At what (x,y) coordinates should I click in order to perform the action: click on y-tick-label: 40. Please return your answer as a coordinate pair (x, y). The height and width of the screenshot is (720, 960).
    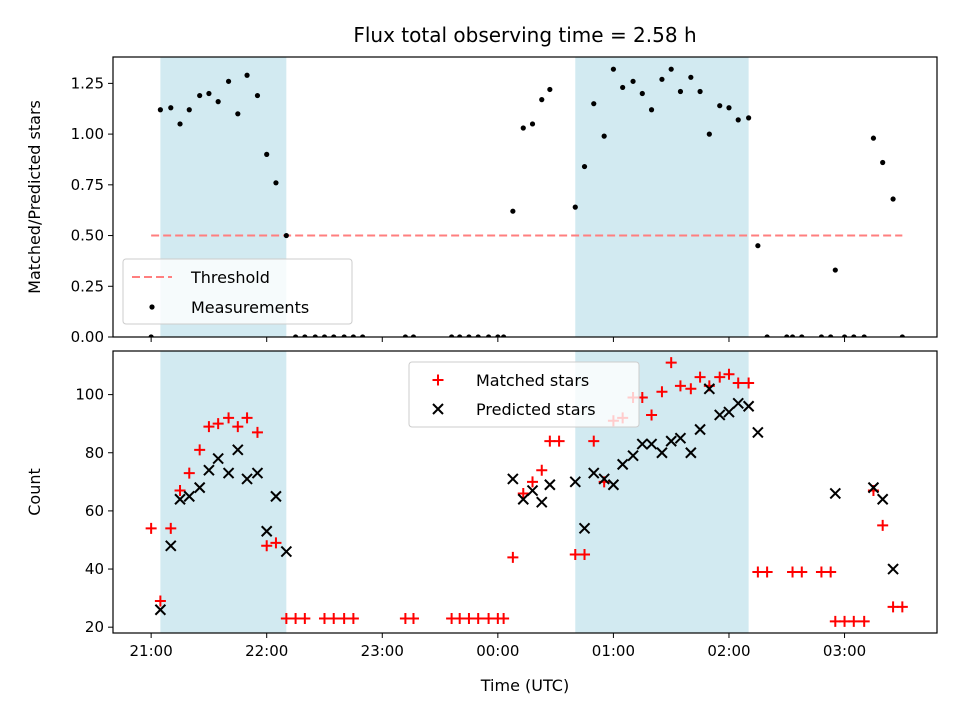
    Looking at the image, I should click on (94, 569).